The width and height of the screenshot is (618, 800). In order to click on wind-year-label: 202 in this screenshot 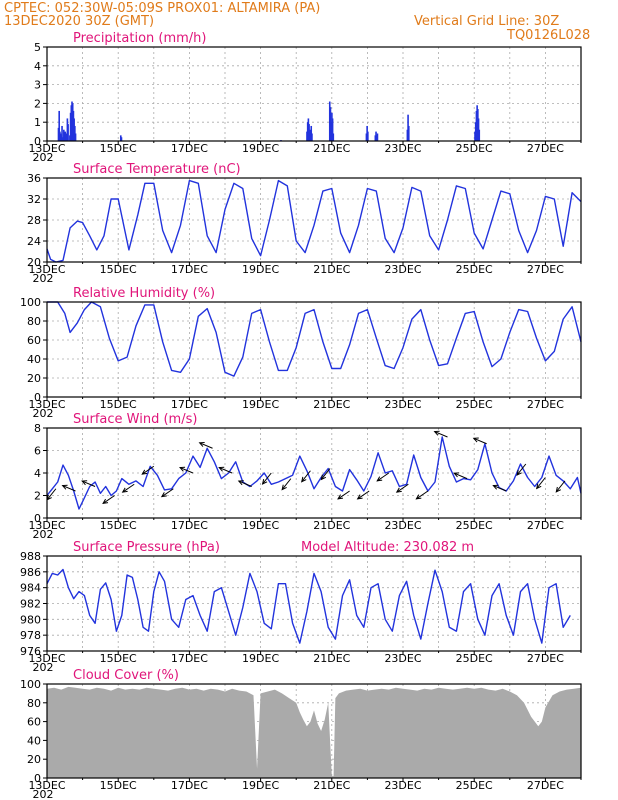, I will do `click(43, 534)`.